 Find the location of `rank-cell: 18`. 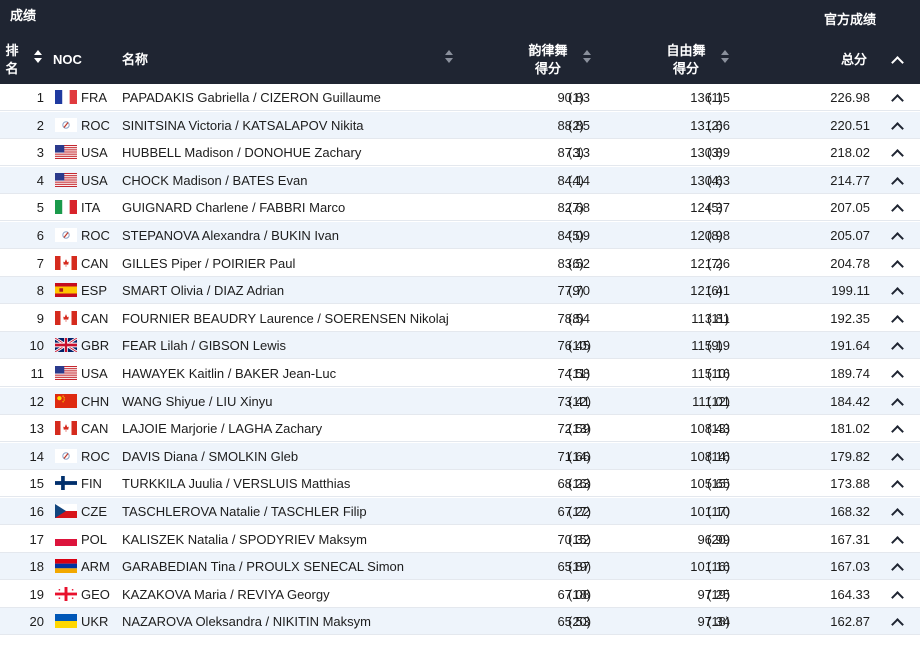

rank-cell: 18 is located at coordinates (36, 567).